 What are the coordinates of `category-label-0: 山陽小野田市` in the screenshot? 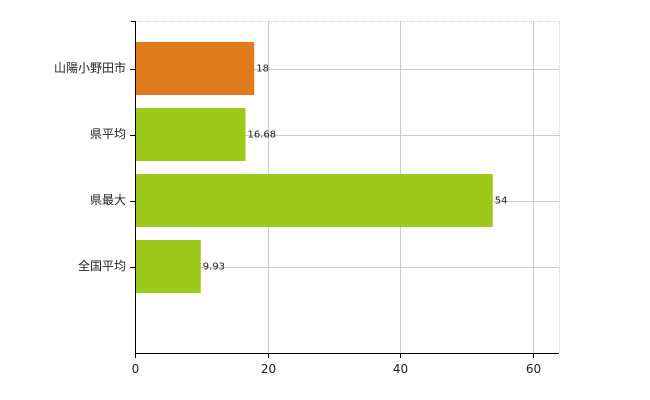 It's located at (90, 67).